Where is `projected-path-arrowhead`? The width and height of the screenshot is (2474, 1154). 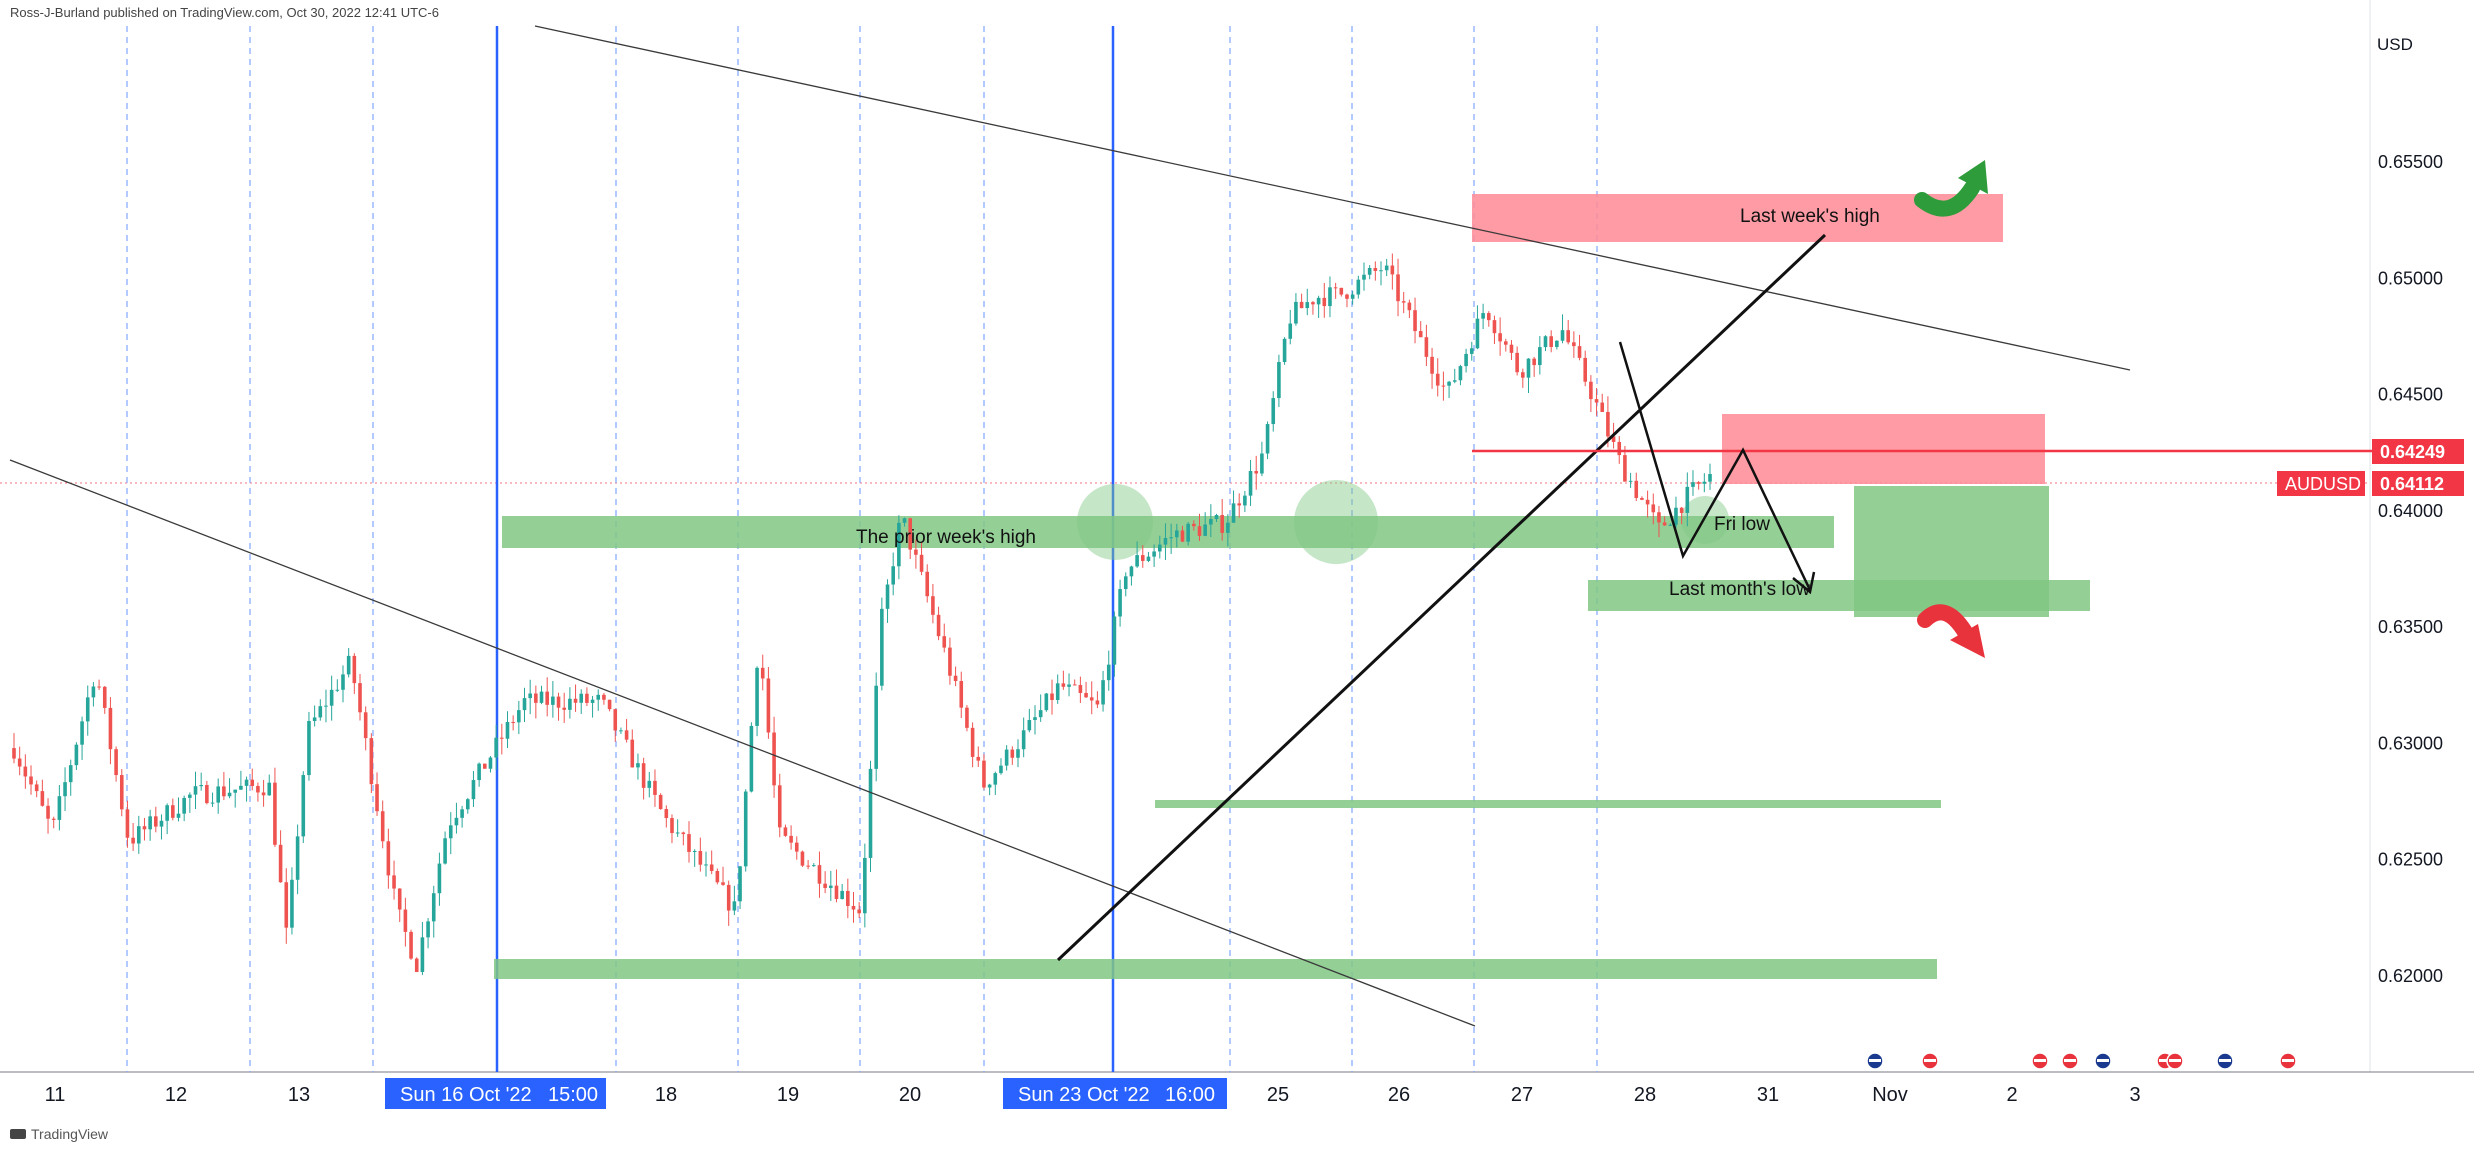 projected-path-arrowhead is located at coordinates (1804, 583).